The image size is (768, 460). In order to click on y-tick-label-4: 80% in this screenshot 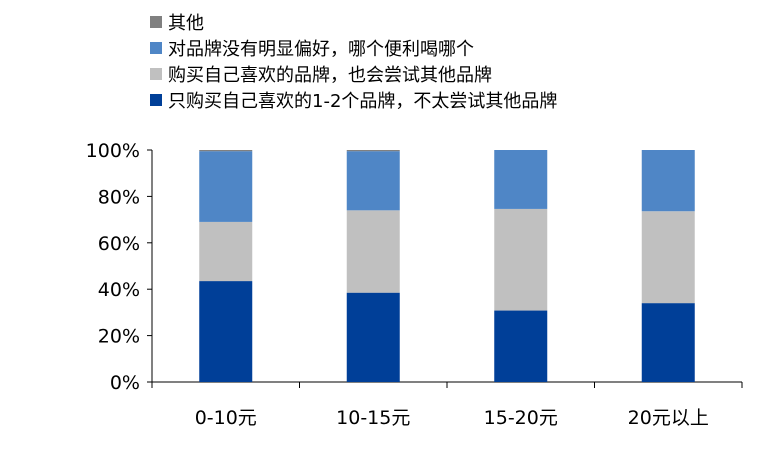, I will do `click(119, 197)`.